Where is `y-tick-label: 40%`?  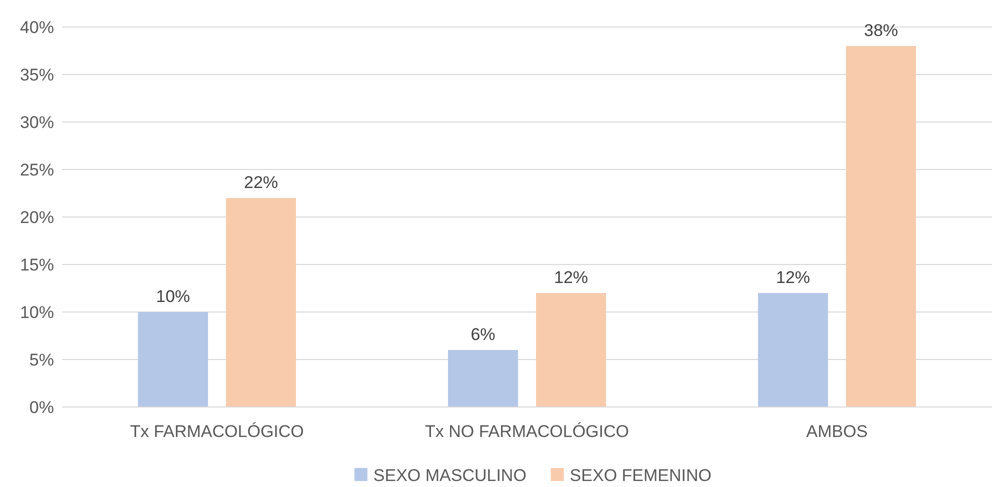
y-tick-label: 40% is located at coordinates (37, 27).